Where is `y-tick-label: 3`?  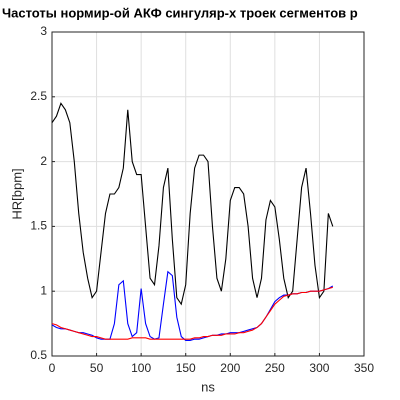
y-tick-label: 3 is located at coordinates (43, 31).